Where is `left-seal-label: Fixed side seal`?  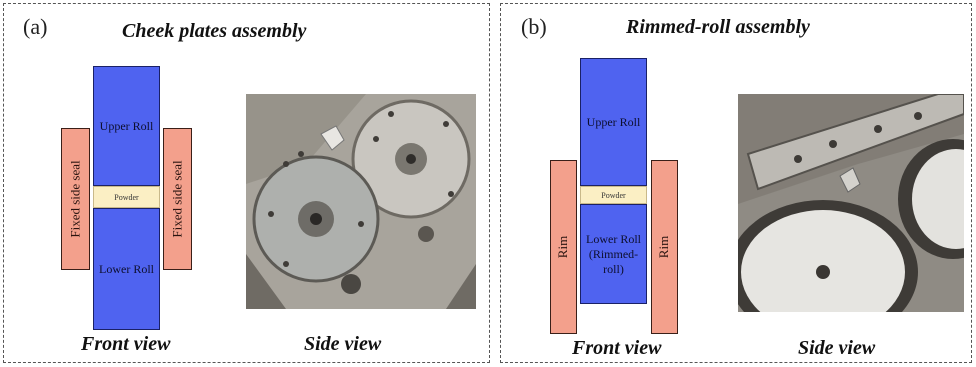 left-seal-label: Fixed side seal is located at coordinates (75, 199).